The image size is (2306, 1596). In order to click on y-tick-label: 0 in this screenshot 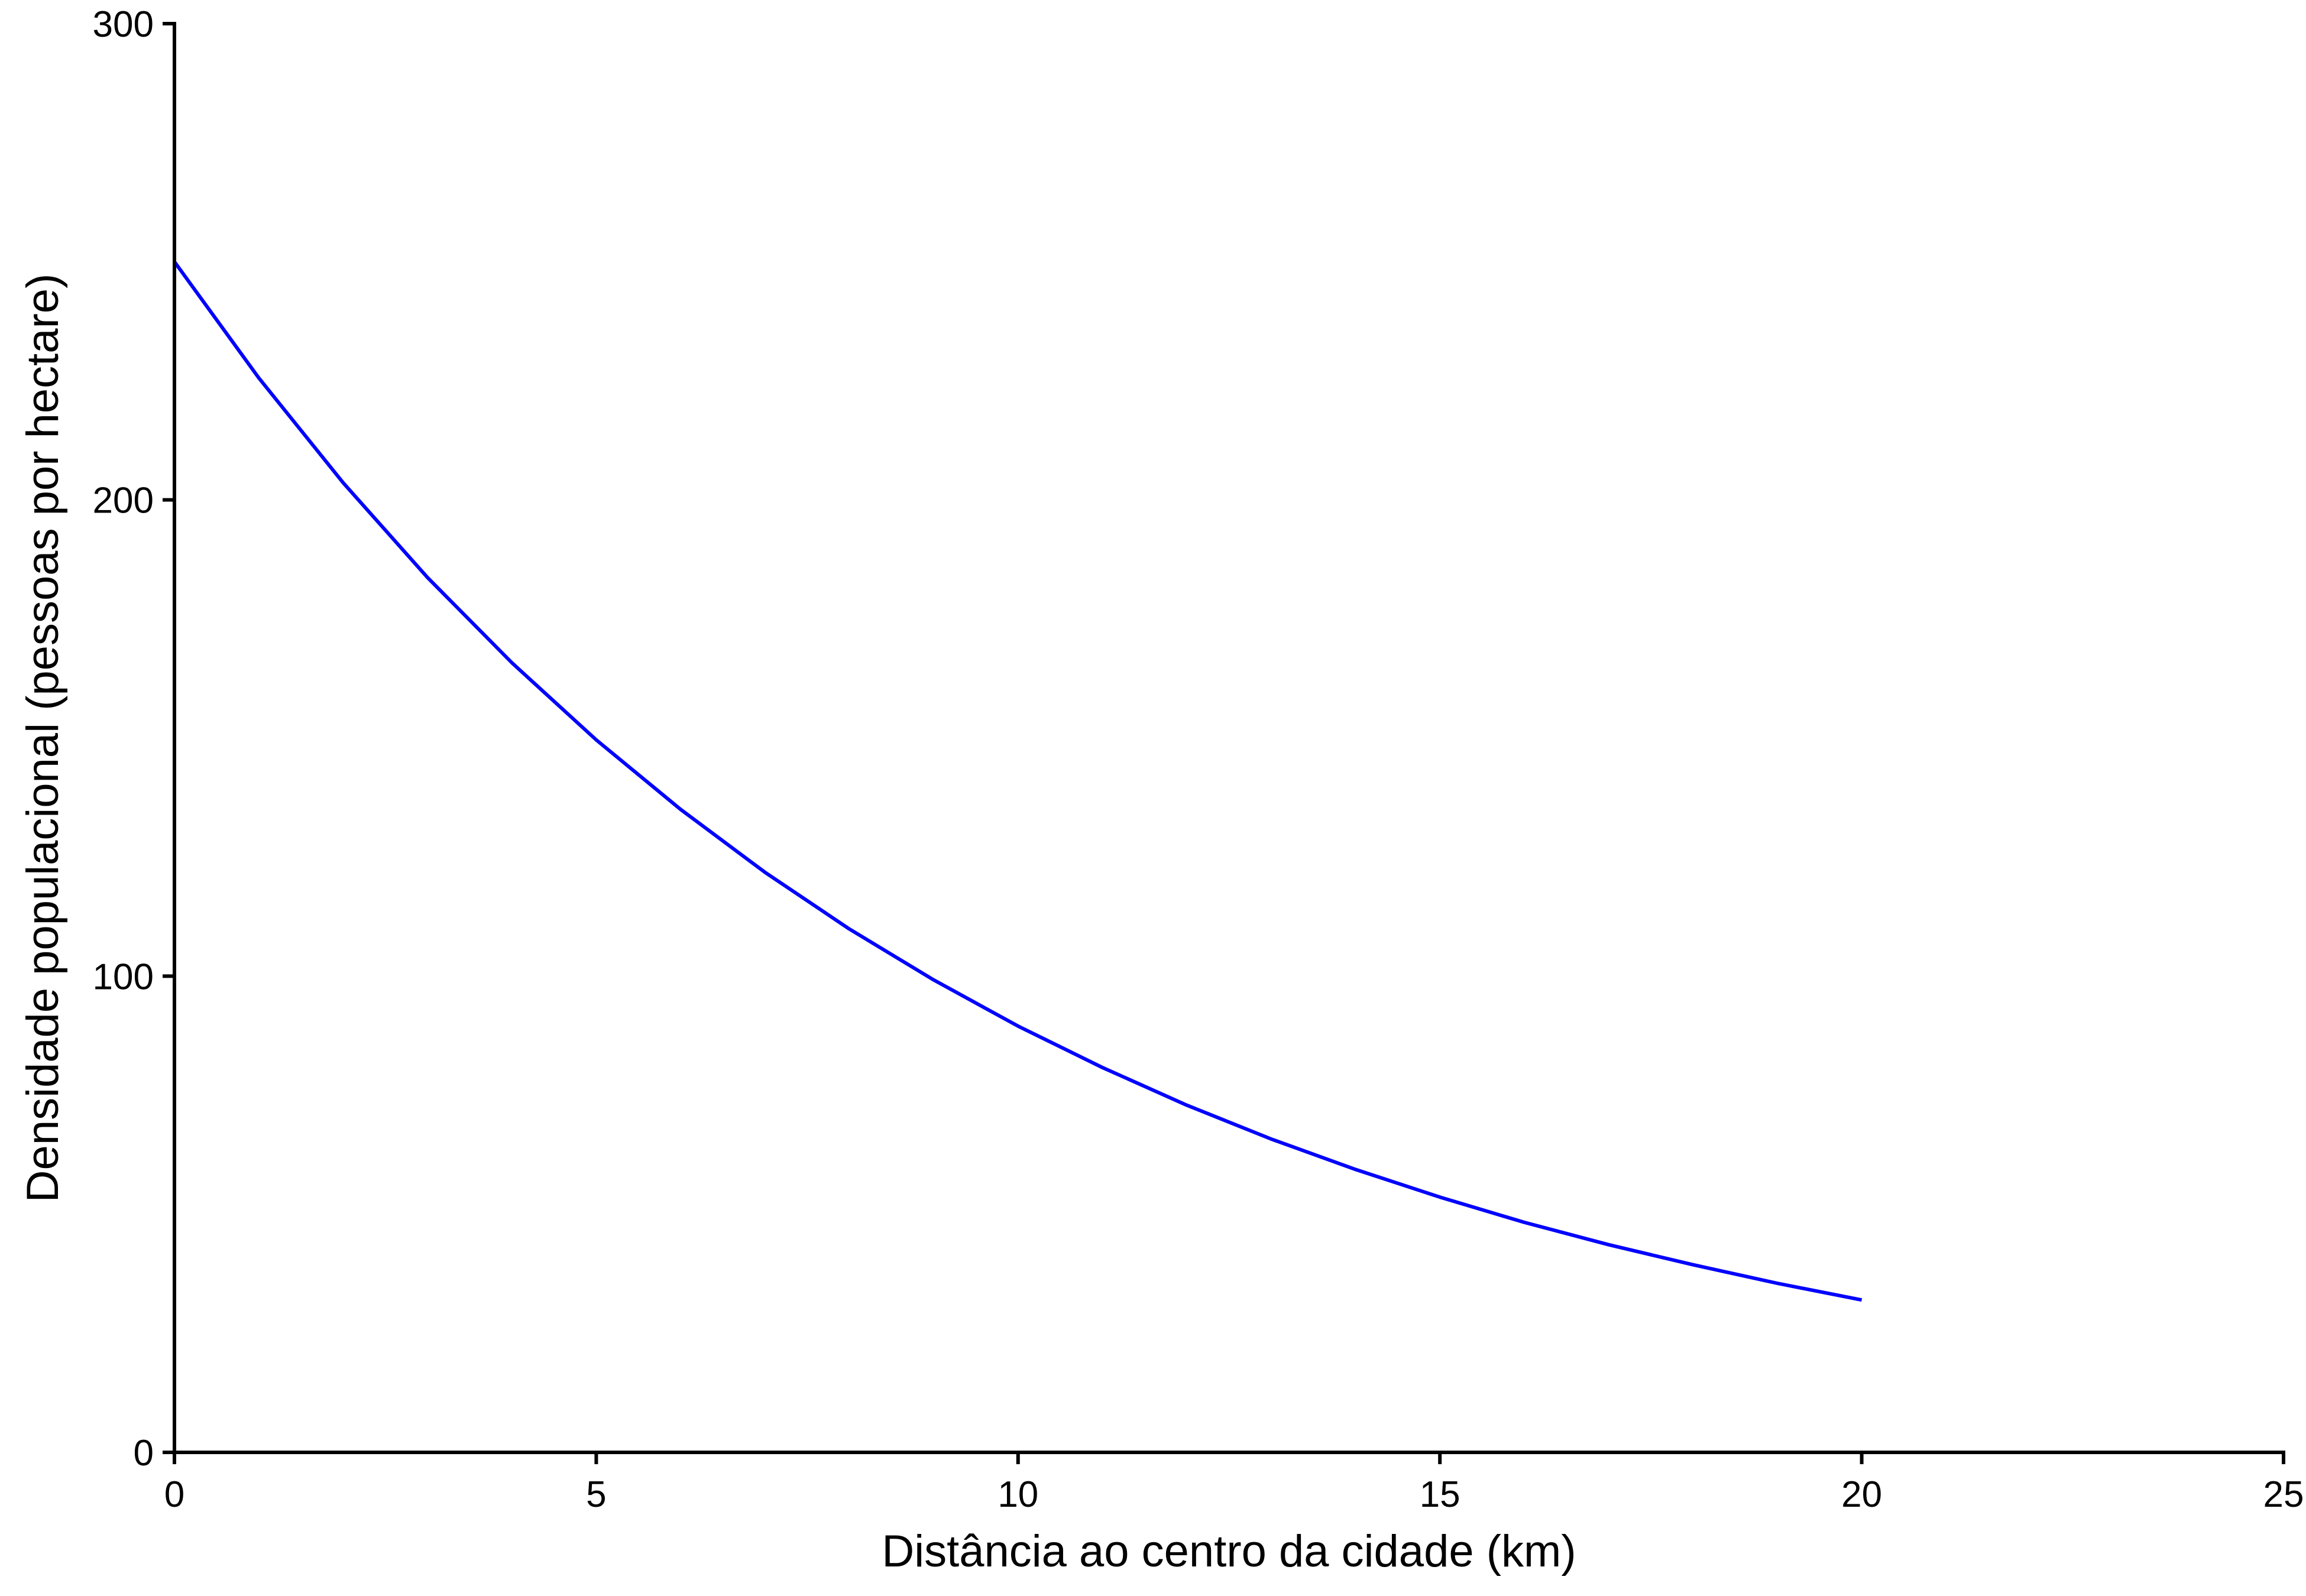, I will do `click(144, 1454)`.